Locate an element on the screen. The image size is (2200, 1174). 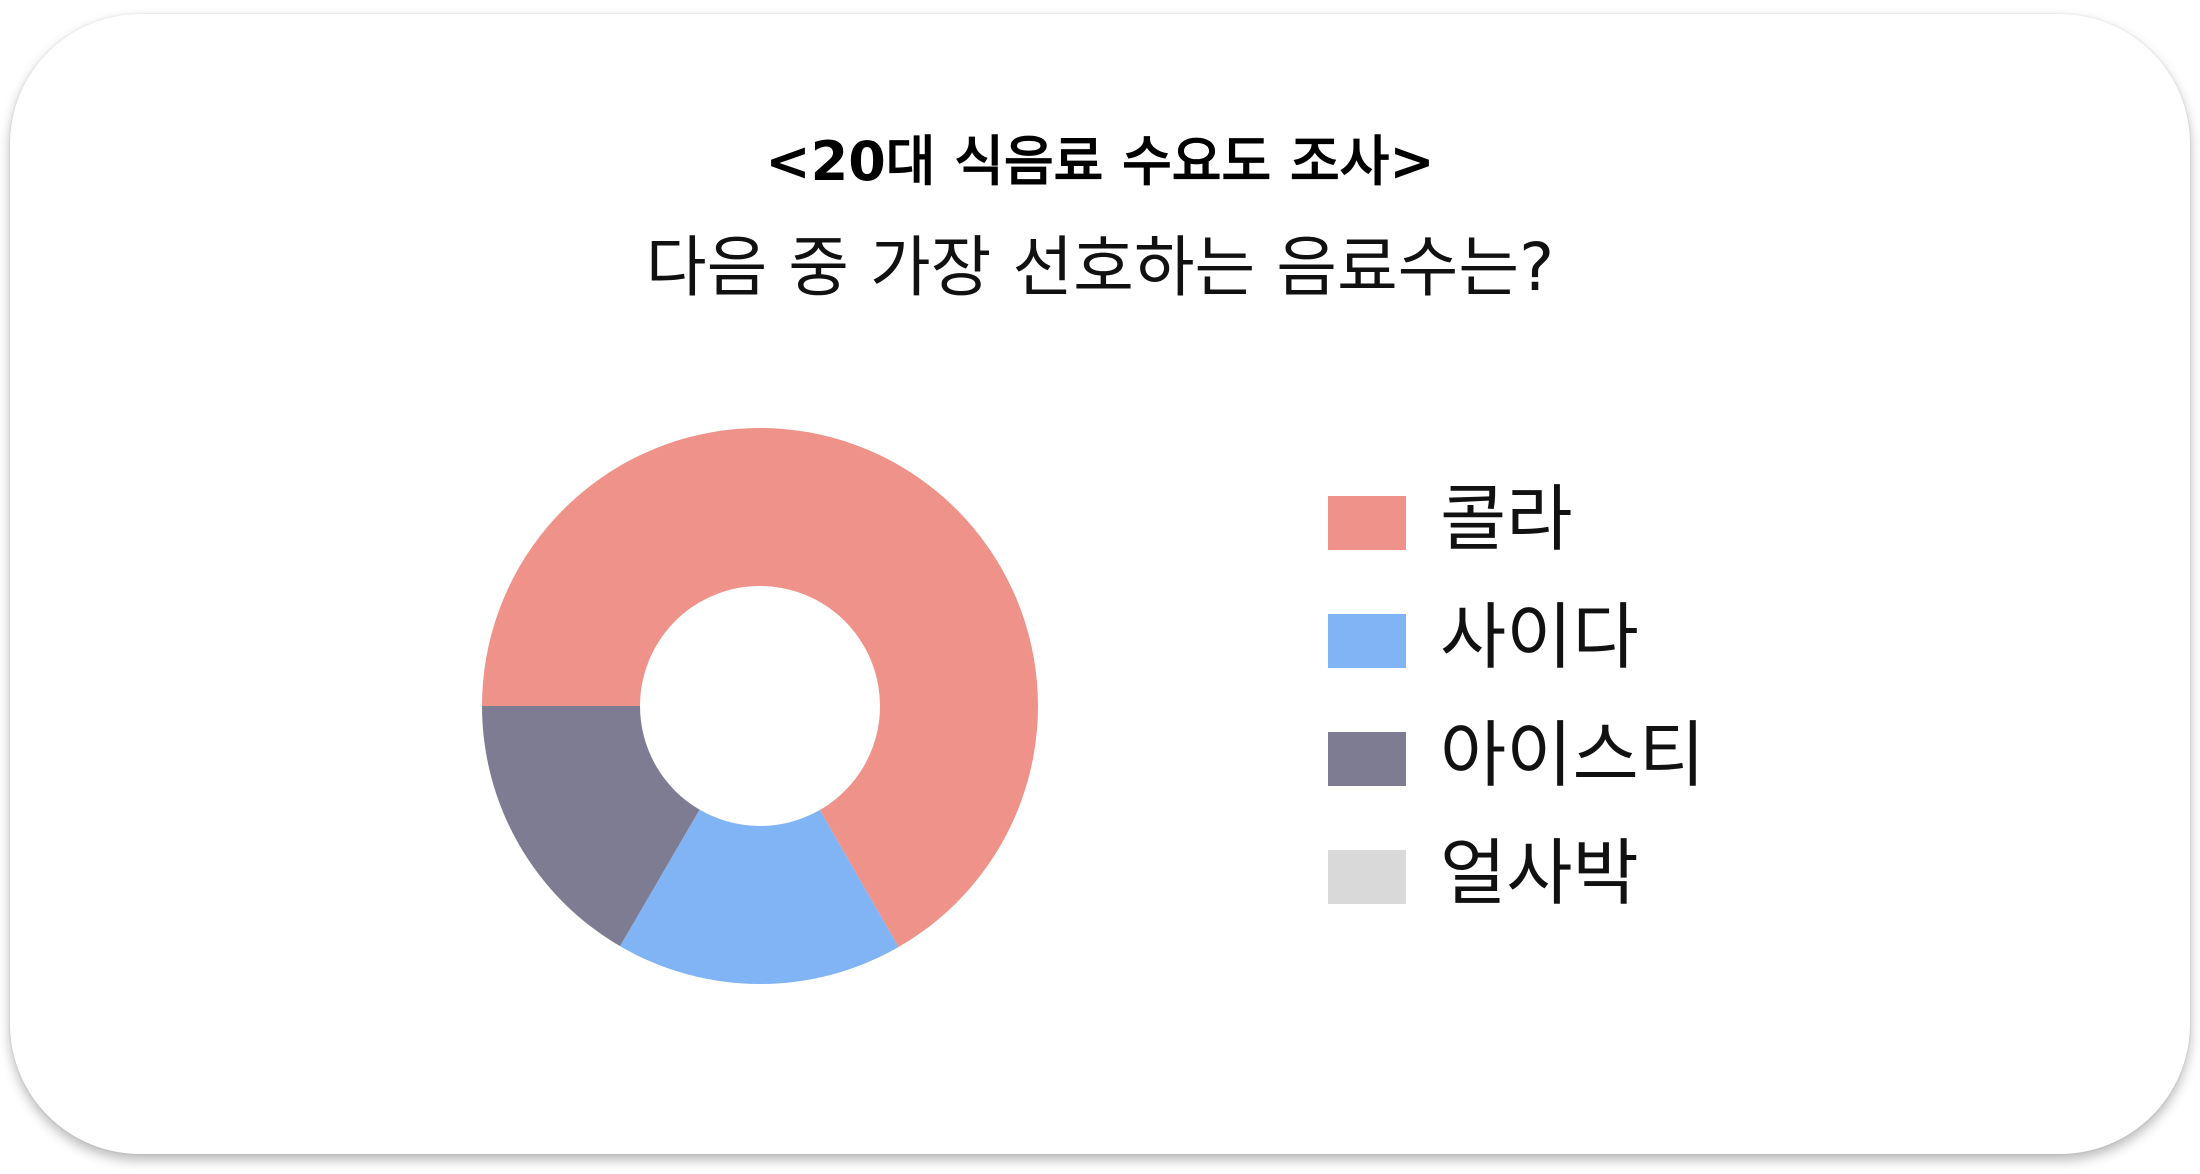
legend-swatch-cola is located at coordinates (1367, 523).